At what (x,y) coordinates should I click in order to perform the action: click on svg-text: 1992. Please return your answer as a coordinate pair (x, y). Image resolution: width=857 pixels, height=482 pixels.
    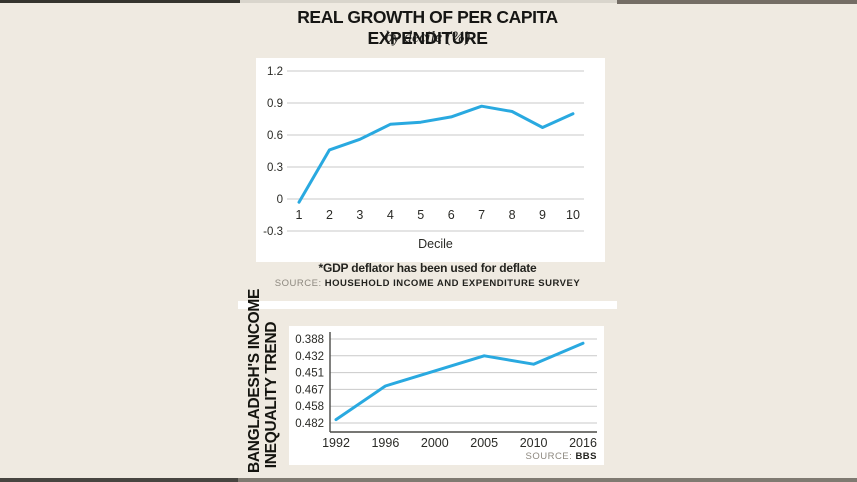
    Looking at the image, I should click on (336, 443).